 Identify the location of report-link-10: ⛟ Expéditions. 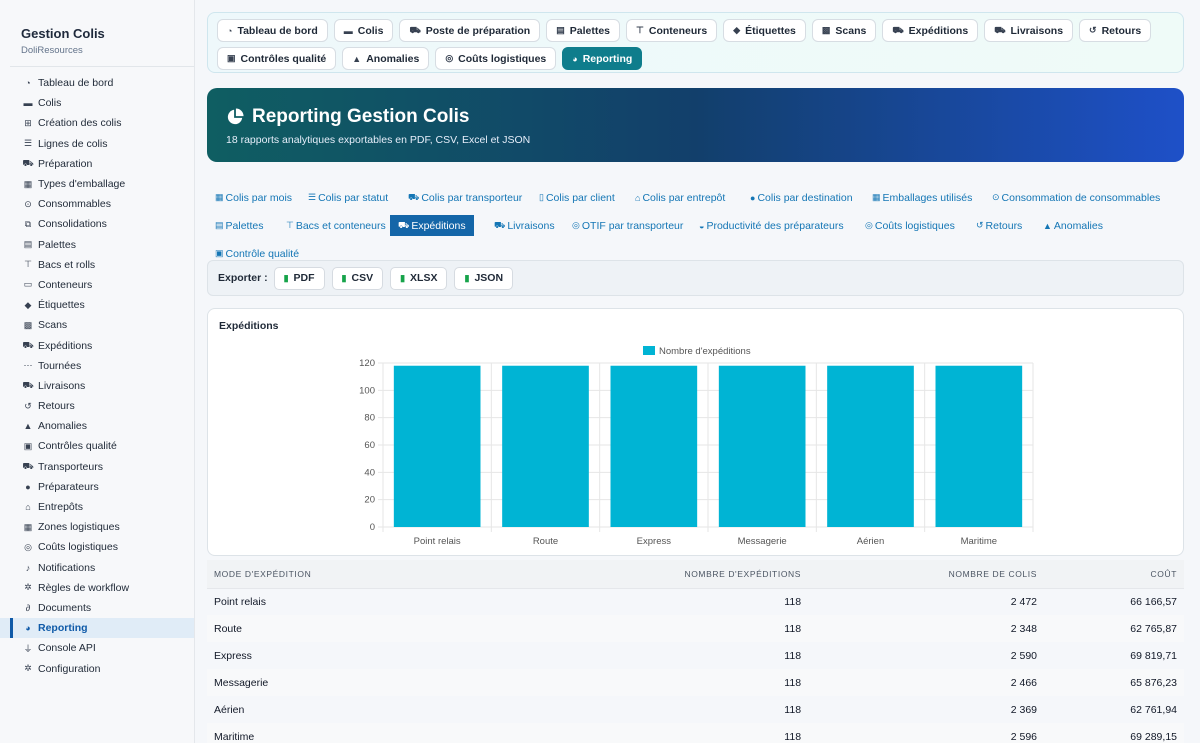
(432, 225).